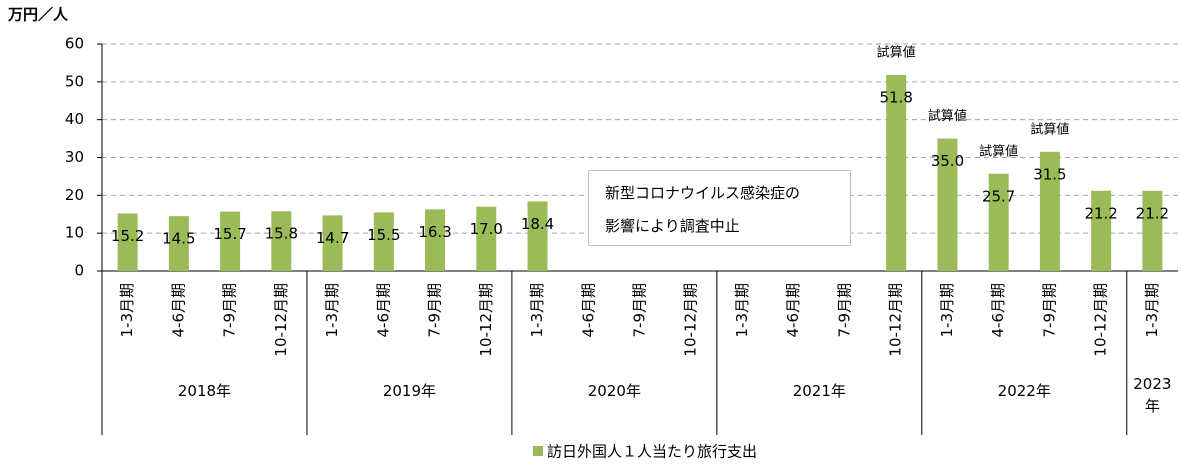 Image resolution: width=1181 pixels, height=465 pixels. Describe the element at coordinates (178, 239) in the screenshot. I see `value-label: 14.5` at that location.